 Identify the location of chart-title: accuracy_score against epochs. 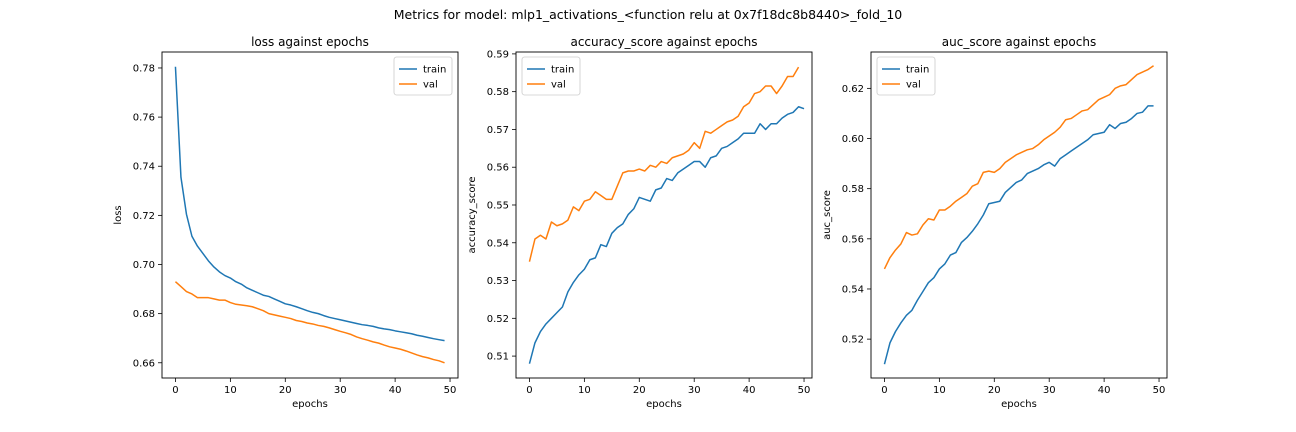
(663, 42).